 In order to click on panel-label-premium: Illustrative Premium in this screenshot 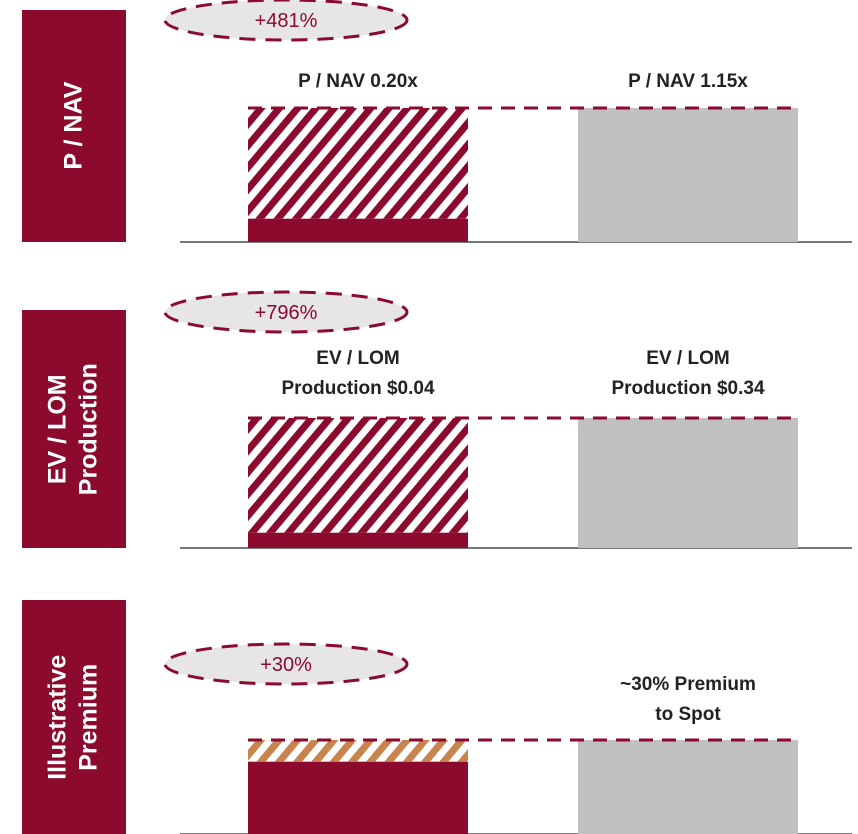, I will do `click(74, 717)`.